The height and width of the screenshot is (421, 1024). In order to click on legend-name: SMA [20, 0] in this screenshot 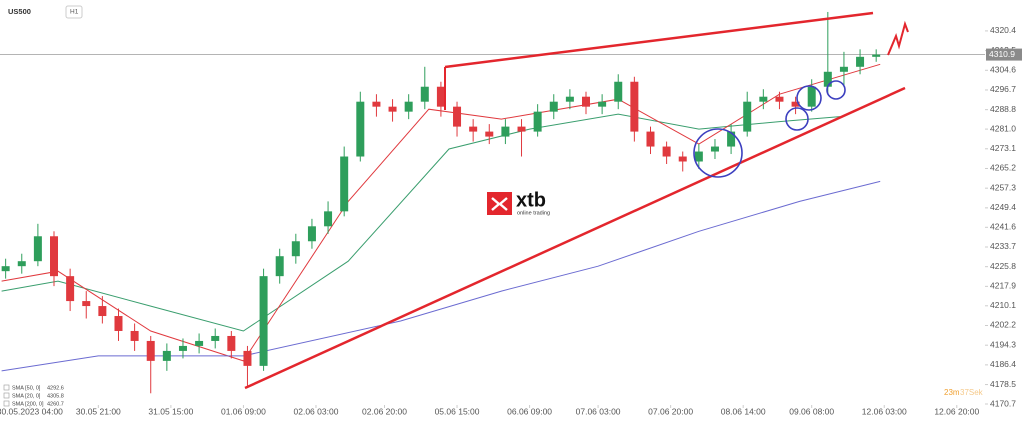, I will do `click(26, 396)`.